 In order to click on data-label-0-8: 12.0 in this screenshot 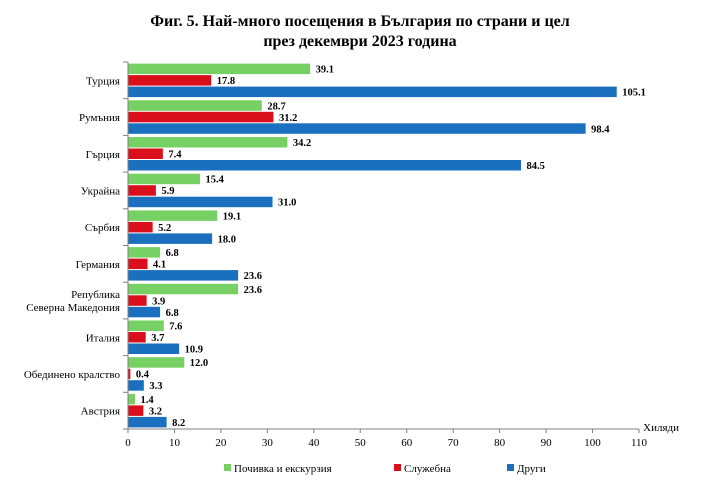, I will do `click(199, 363)`.